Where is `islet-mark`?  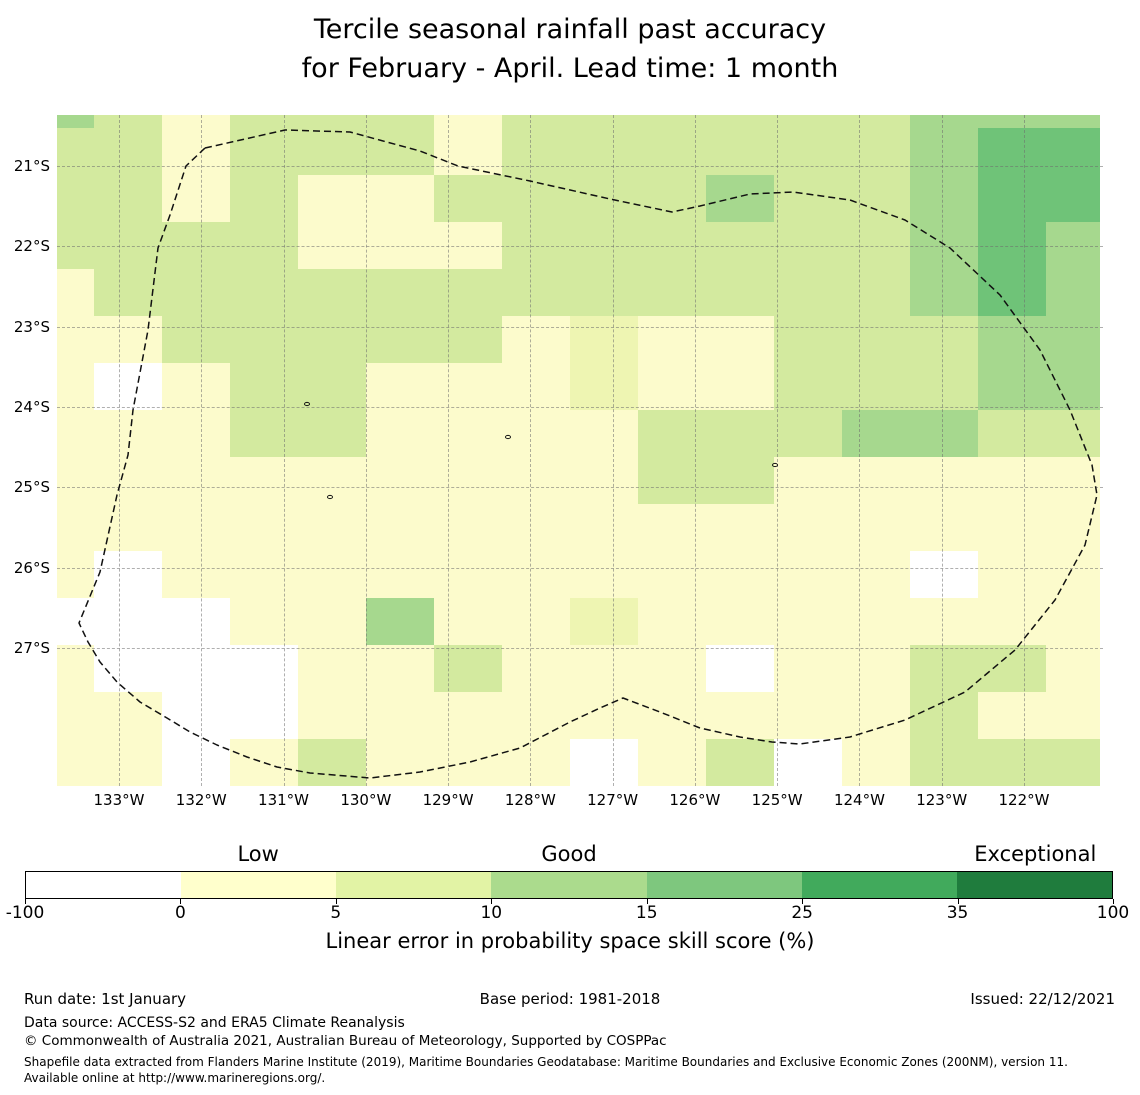
islet-mark is located at coordinates (307, 404).